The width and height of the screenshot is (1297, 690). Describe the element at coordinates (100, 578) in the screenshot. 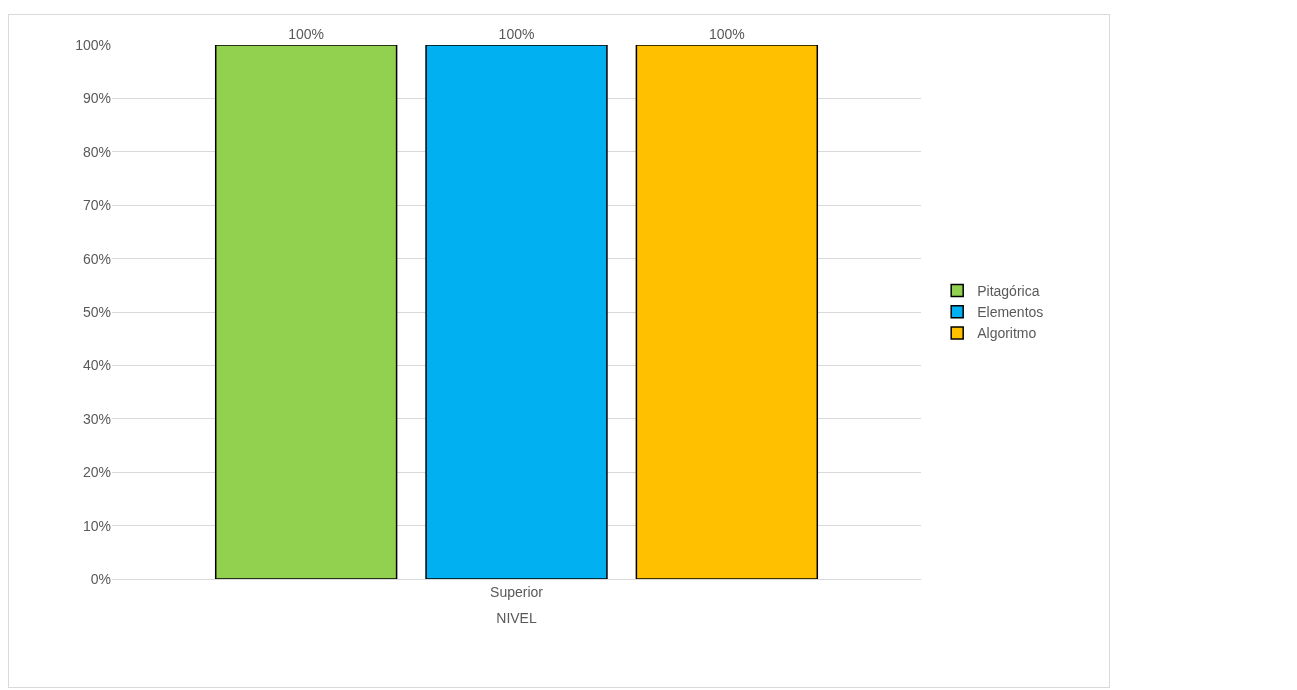

I see `y-tick-label: 0%` at that location.